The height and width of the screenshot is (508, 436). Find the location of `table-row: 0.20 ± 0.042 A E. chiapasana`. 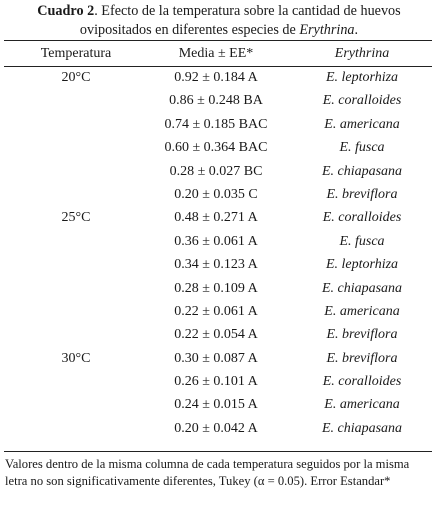

table-row: 0.20 ± 0.042 A E. chiapasana is located at coordinates (218, 429).